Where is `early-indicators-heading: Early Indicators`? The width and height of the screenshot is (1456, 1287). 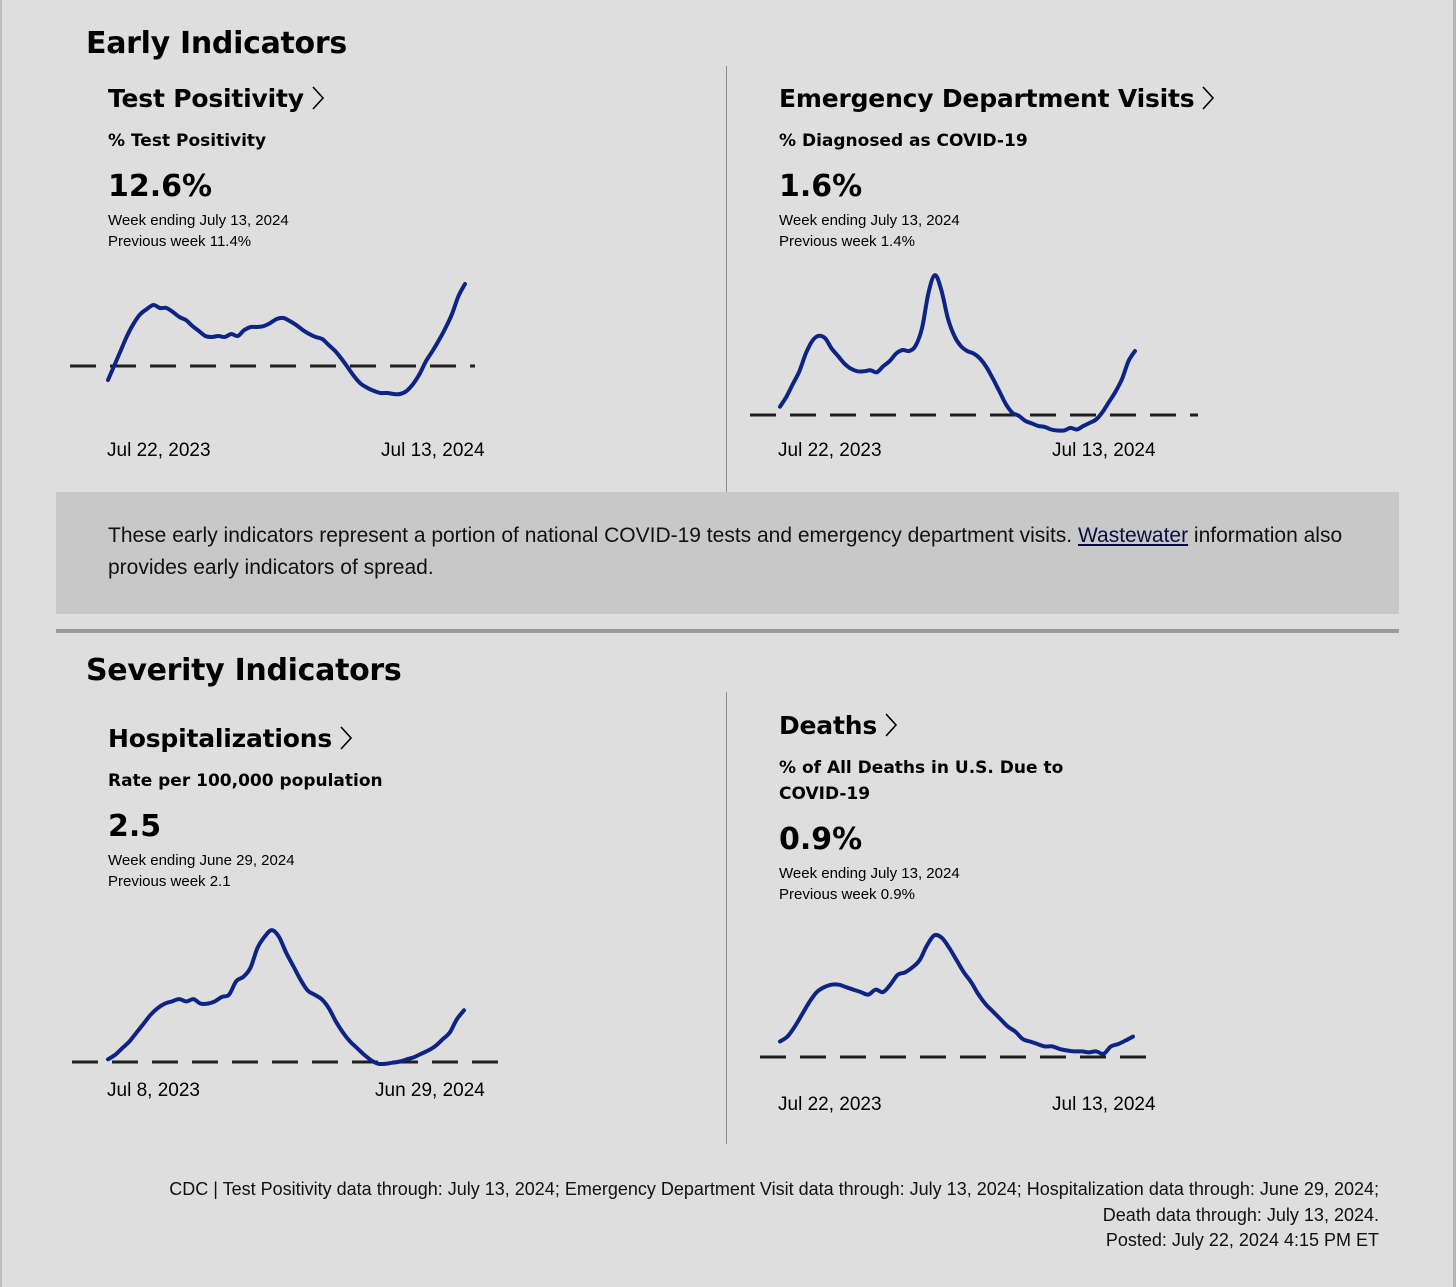 early-indicators-heading: Early Indicators is located at coordinates (216, 43).